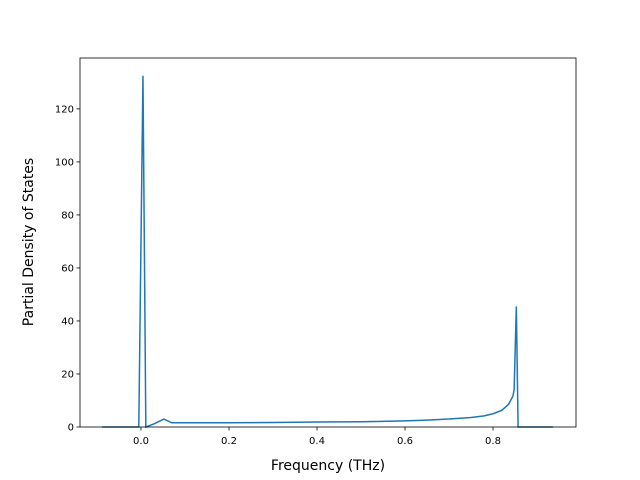  What do you see at coordinates (67, 321) in the screenshot?
I see `y-tick-label: 40` at bounding box center [67, 321].